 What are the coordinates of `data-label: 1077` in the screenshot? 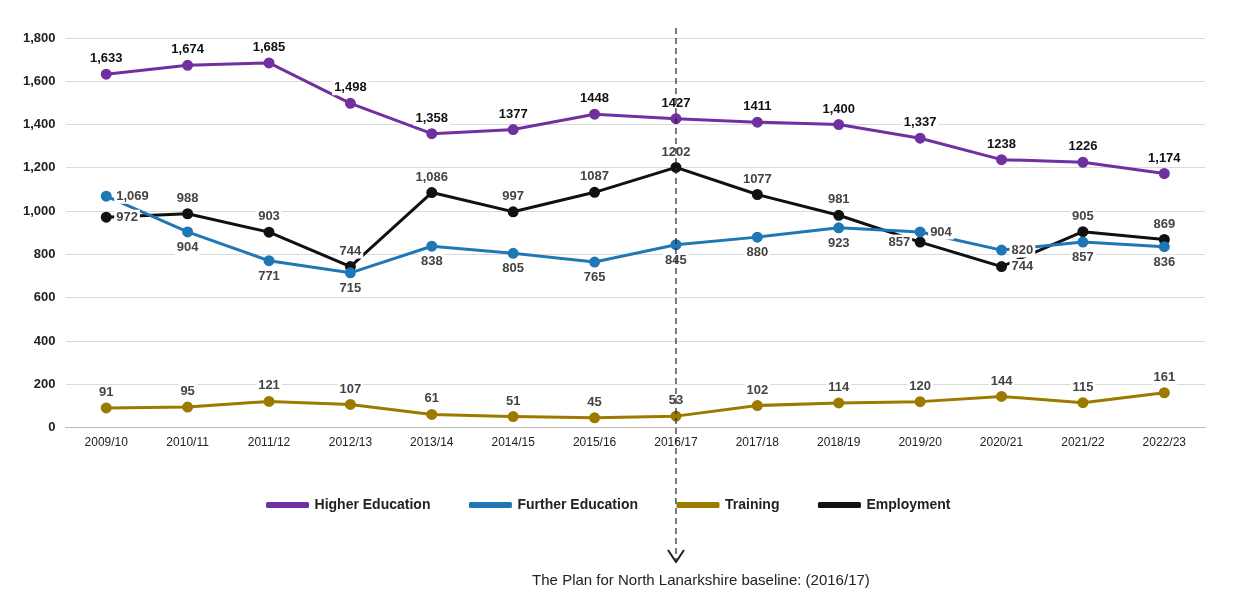 It's located at (757, 178).